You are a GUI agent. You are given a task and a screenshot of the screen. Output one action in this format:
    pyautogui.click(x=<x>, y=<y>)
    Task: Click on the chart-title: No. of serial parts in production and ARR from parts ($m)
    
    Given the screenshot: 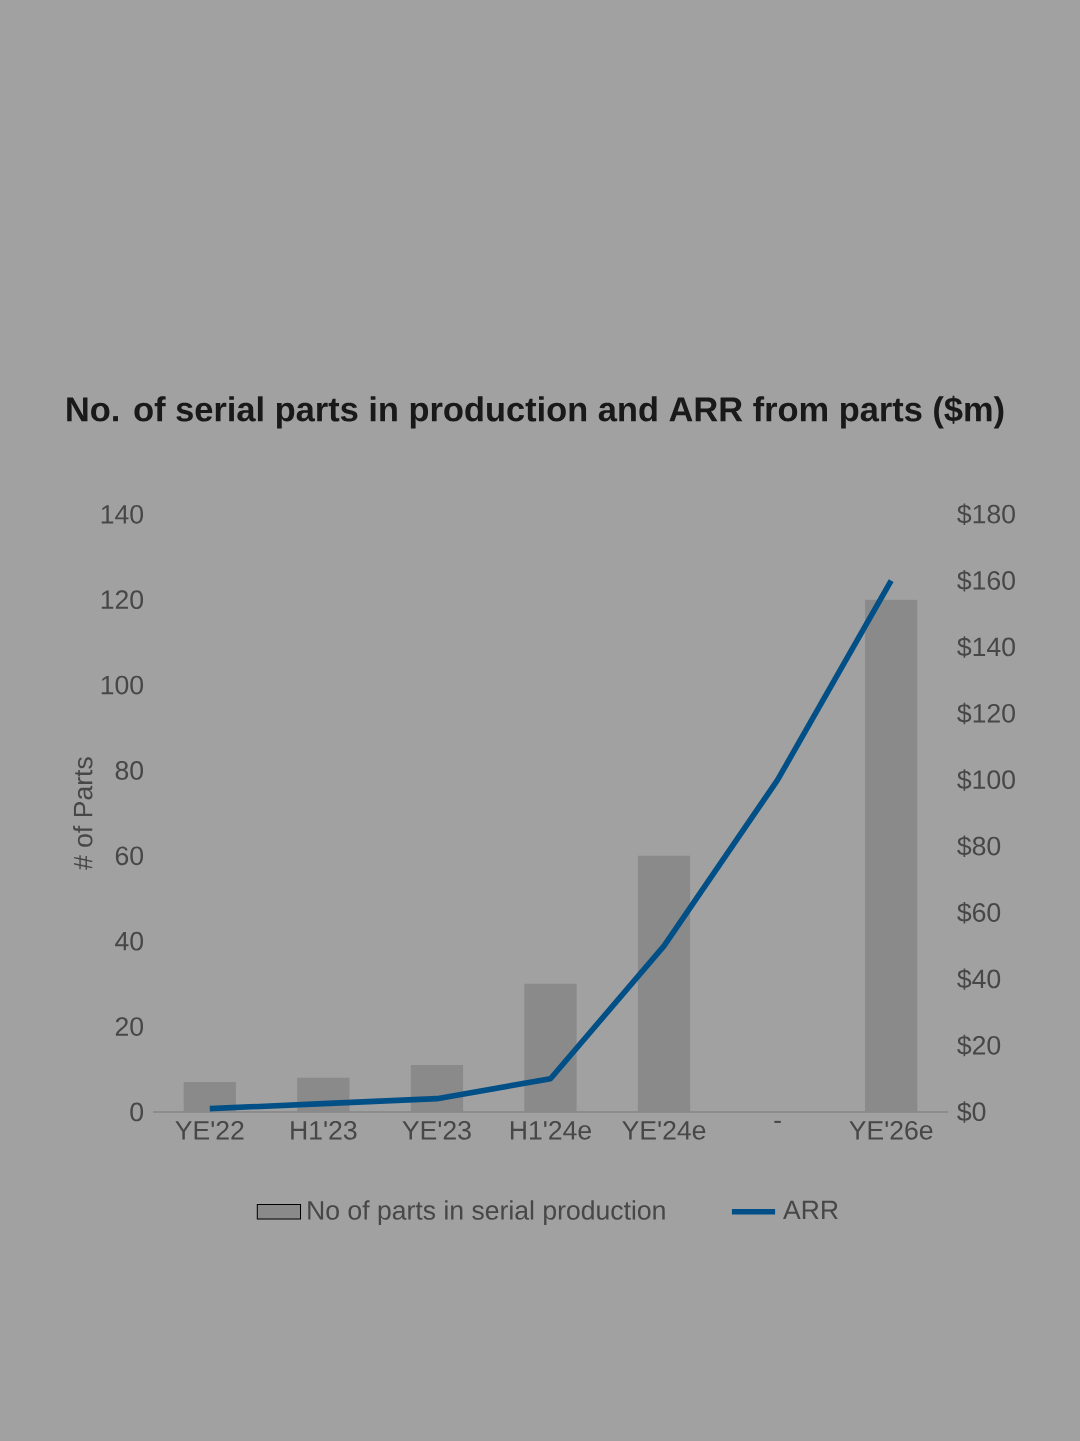 What is the action you would take?
    pyautogui.click(x=535, y=412)
    